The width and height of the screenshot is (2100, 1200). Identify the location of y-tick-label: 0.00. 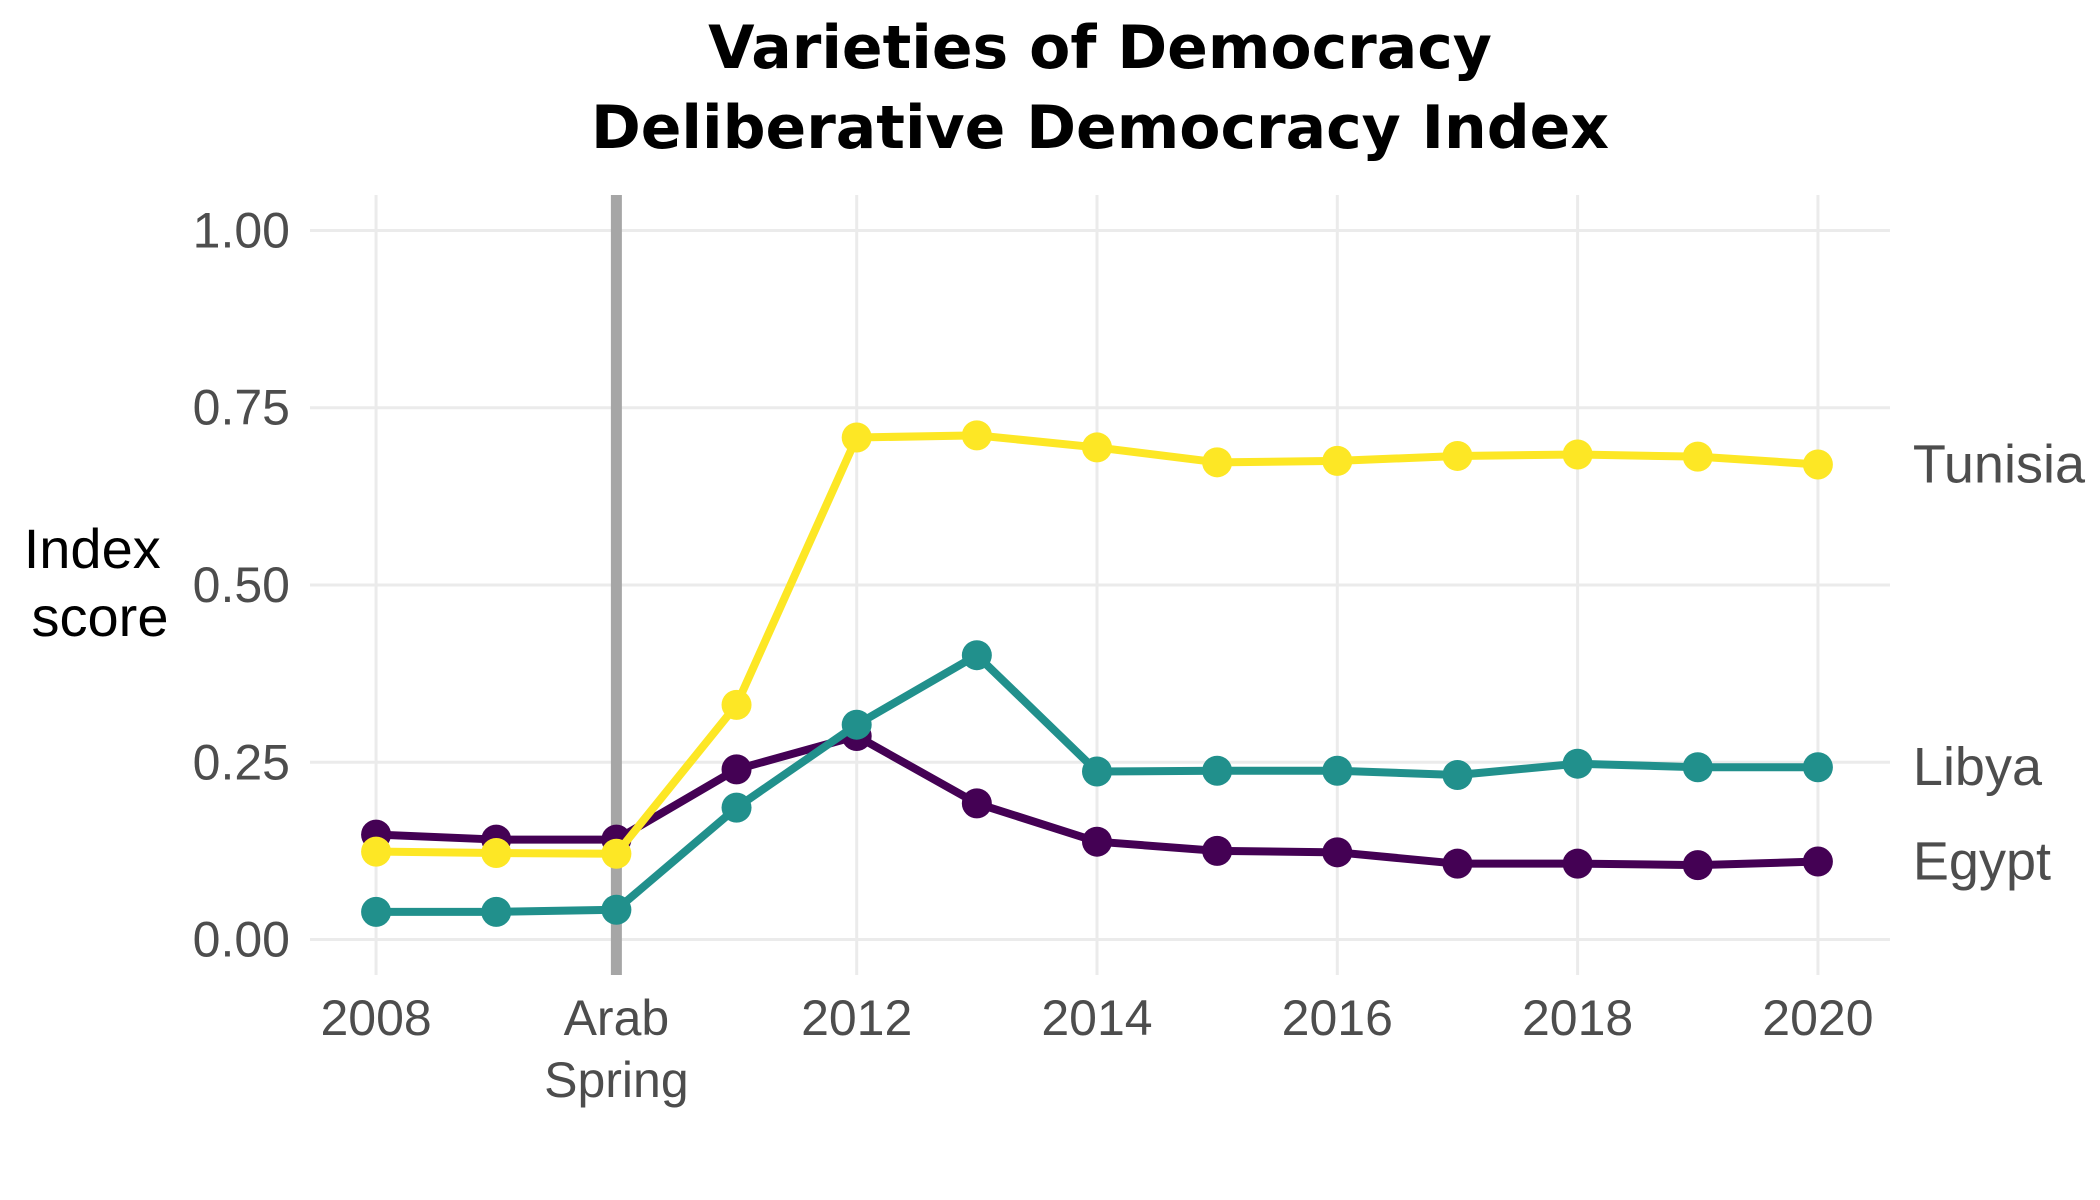
(241, 940).